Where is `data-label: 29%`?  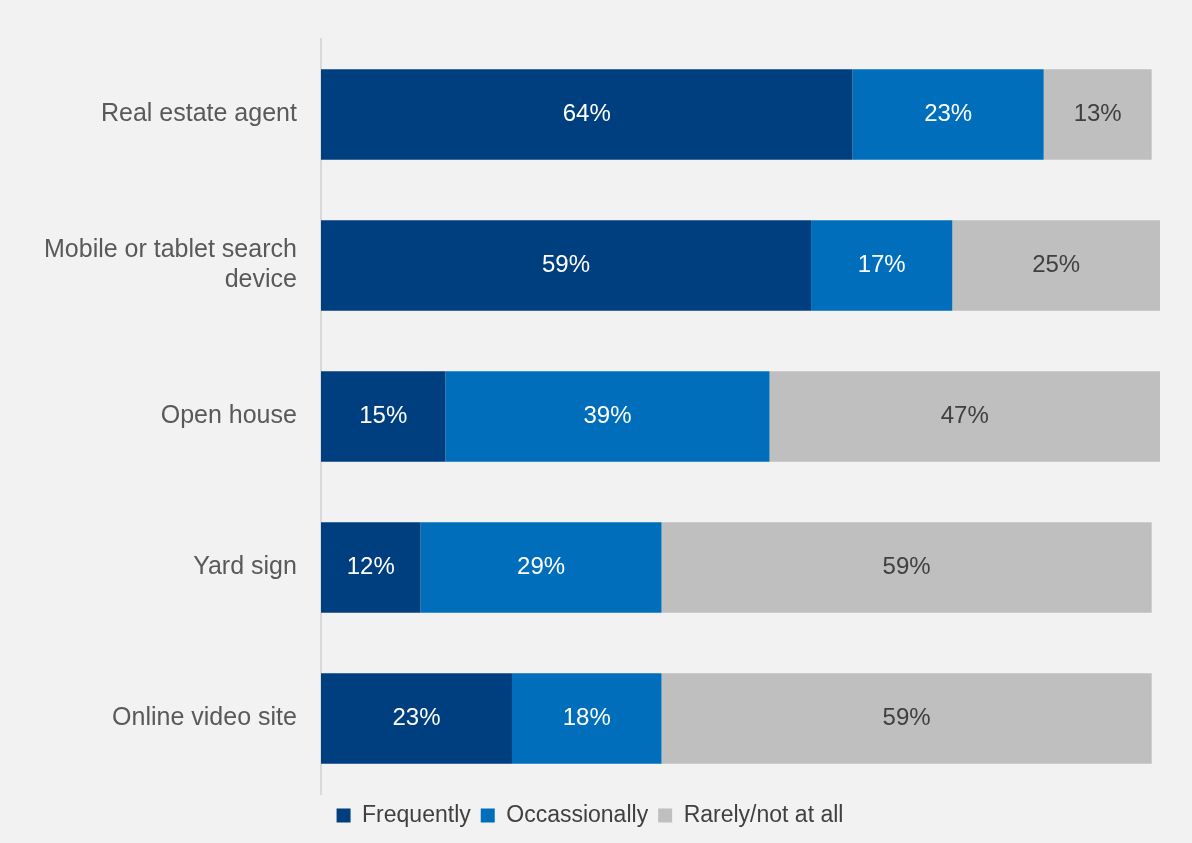
data-label: 29% is located at coordinates (541, 566).